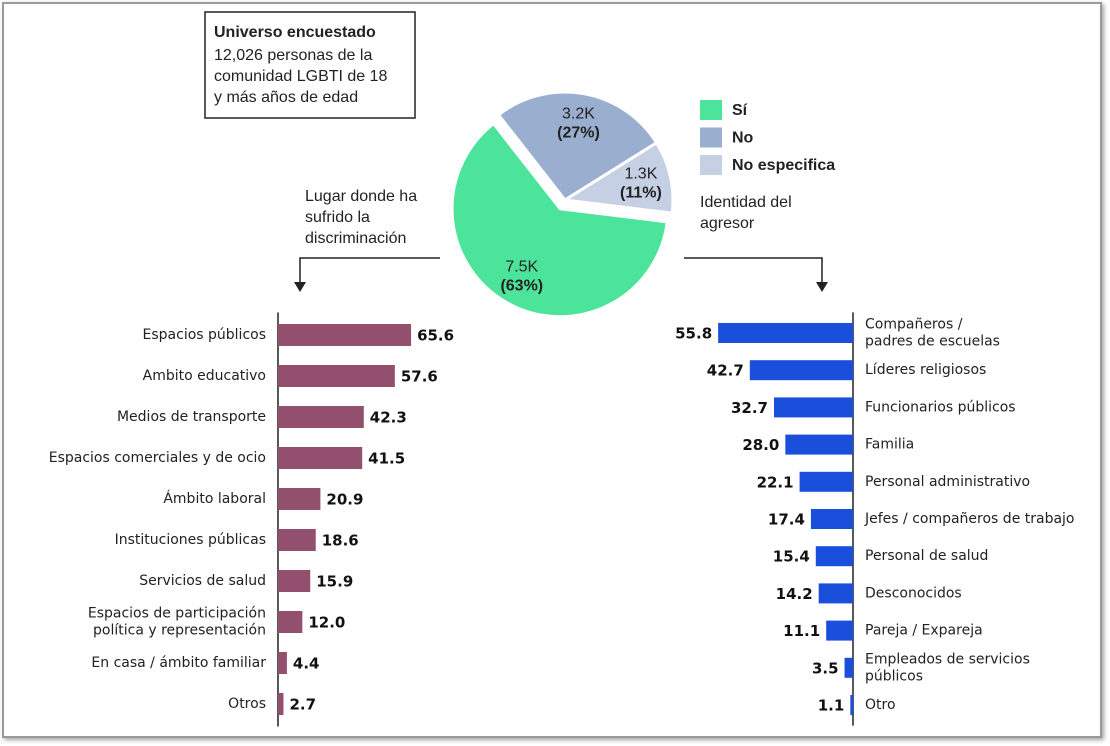 The width and height of the screenshot is (1110, 746). I want to click on bar-value-label: 42.3, so click(388, 418).